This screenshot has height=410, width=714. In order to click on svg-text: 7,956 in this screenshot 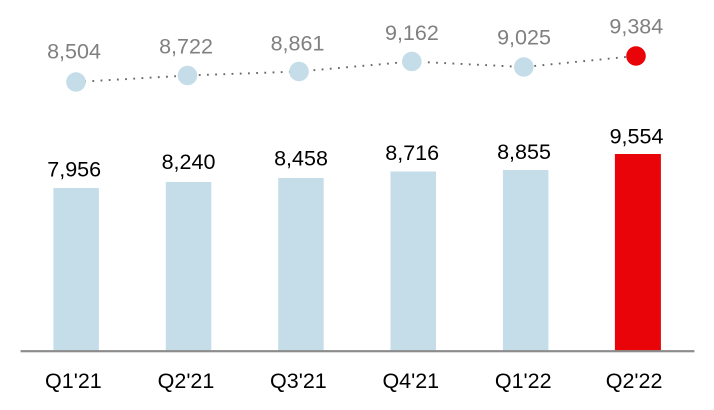, I will do `click(74, 169)`.